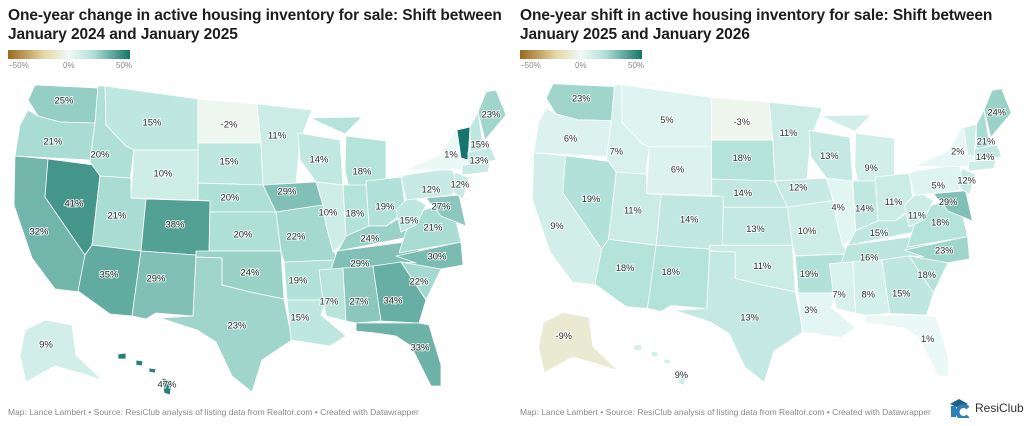 The height and width of the screenshot is (426, 1024). Describe the element at coordinates (109, 275) in the screenshot. I see `state-label-az: 35%` at that location.